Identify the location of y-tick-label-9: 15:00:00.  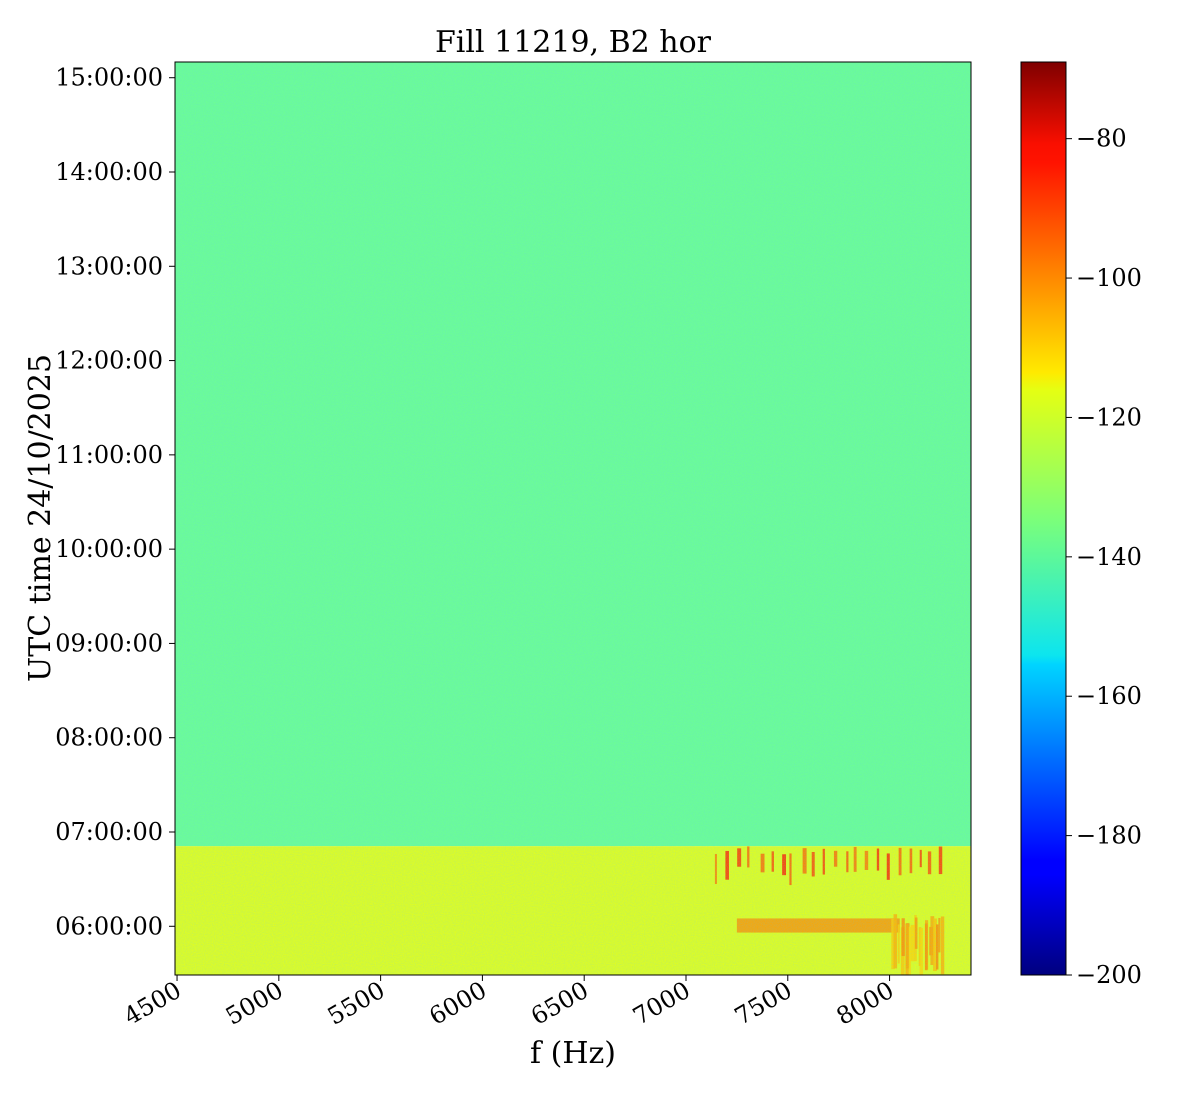
(109, 78).